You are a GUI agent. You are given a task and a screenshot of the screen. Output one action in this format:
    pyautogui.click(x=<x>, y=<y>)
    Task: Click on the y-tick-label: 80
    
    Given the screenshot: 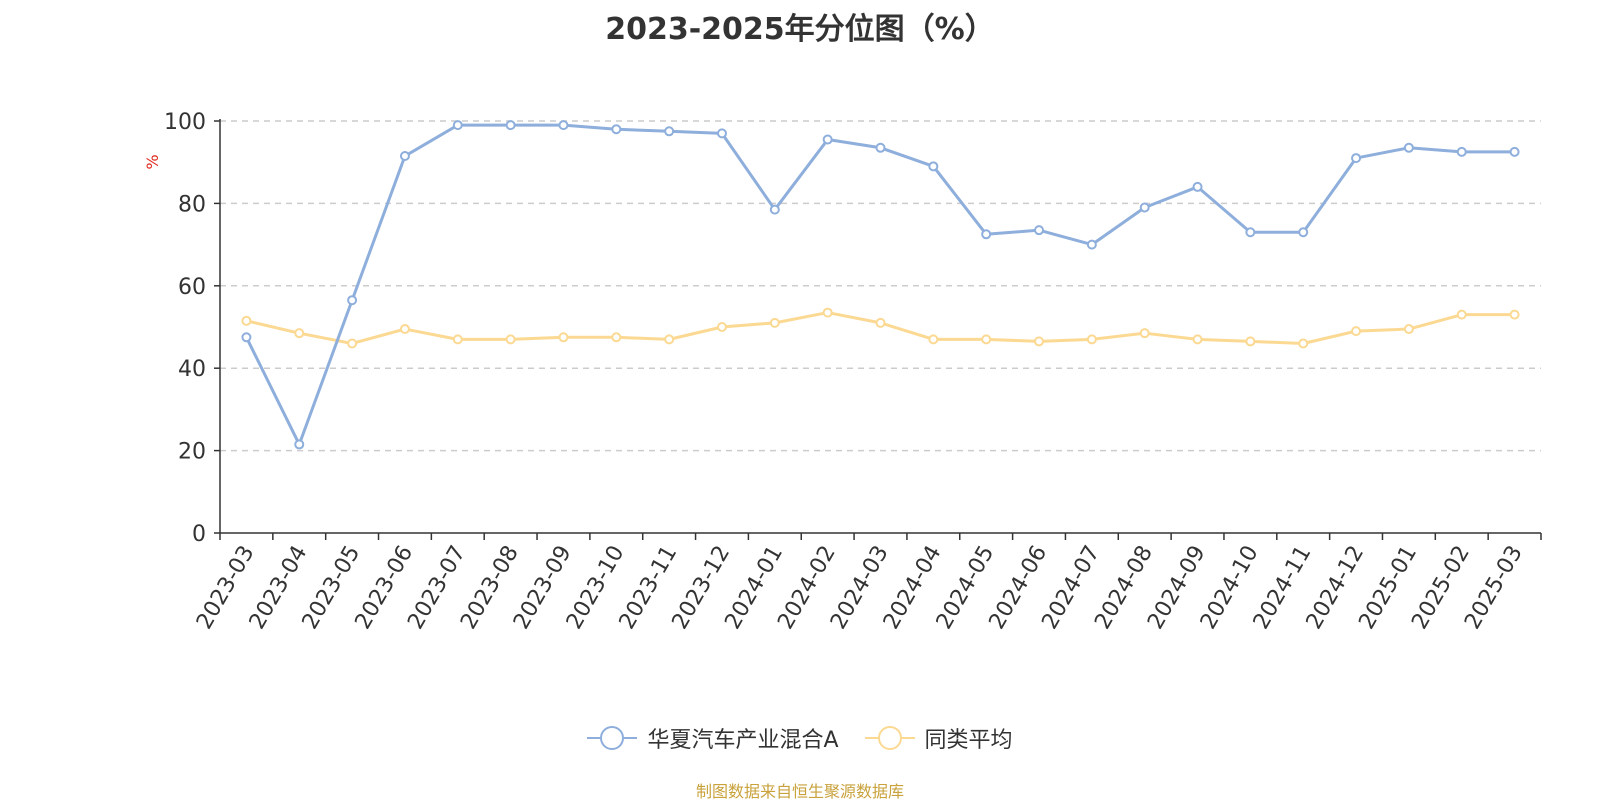 What is the action you would take?
    pyautogui.click(x=192, y=204)
    